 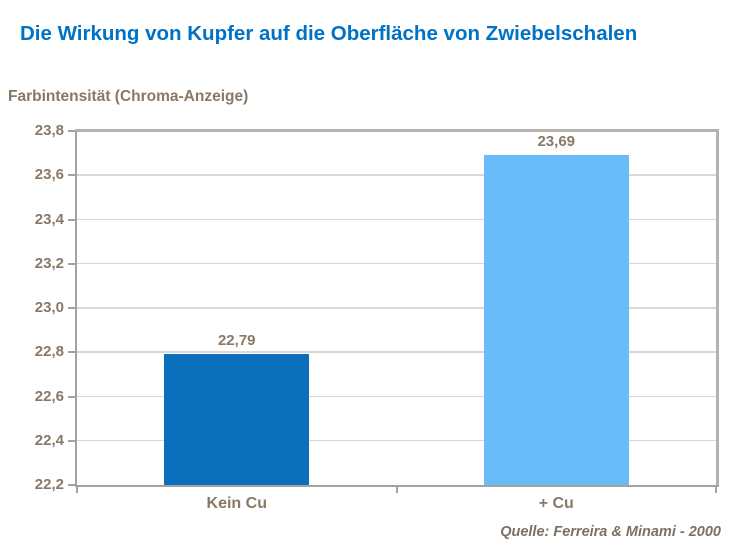 I want to click on source-citation: Quelle: Ferreira & Minami - 2000, so click(x=610, y=532).